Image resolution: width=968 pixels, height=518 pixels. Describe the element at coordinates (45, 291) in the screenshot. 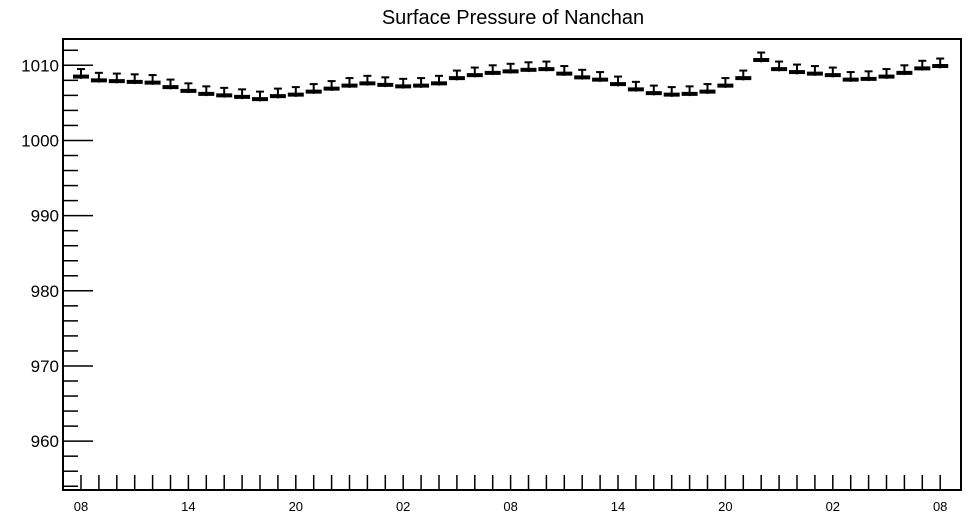

I see `y-tick-label: 980` at that location.